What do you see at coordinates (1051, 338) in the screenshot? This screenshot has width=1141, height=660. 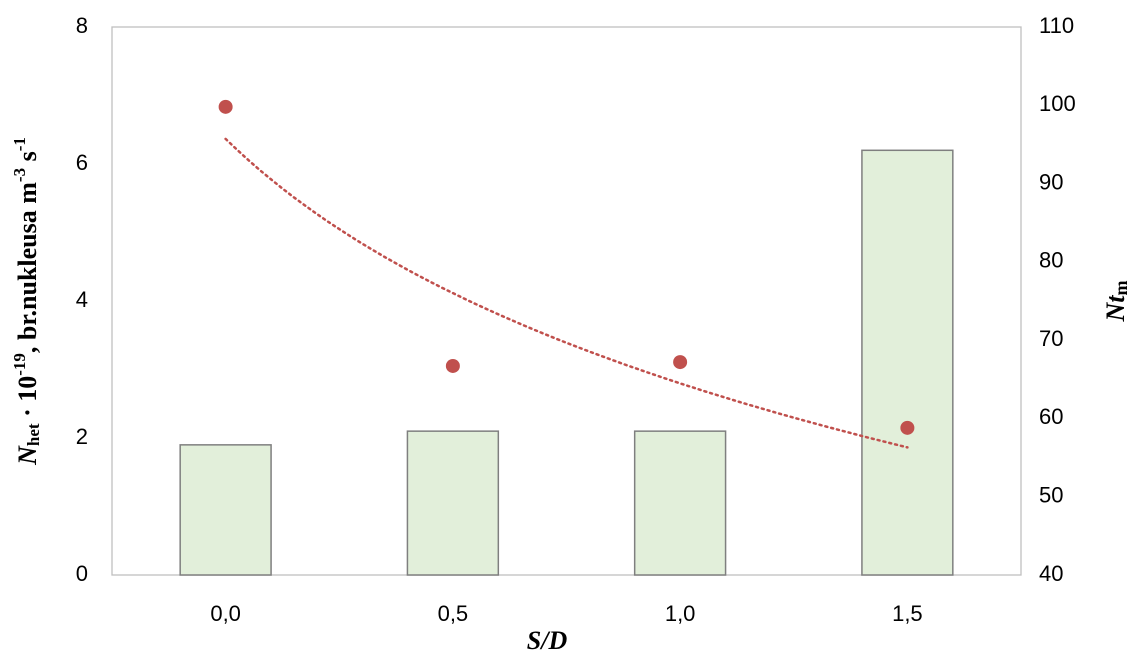 I see `y2-tick-label: 70` at bounding box center [1051, 338].